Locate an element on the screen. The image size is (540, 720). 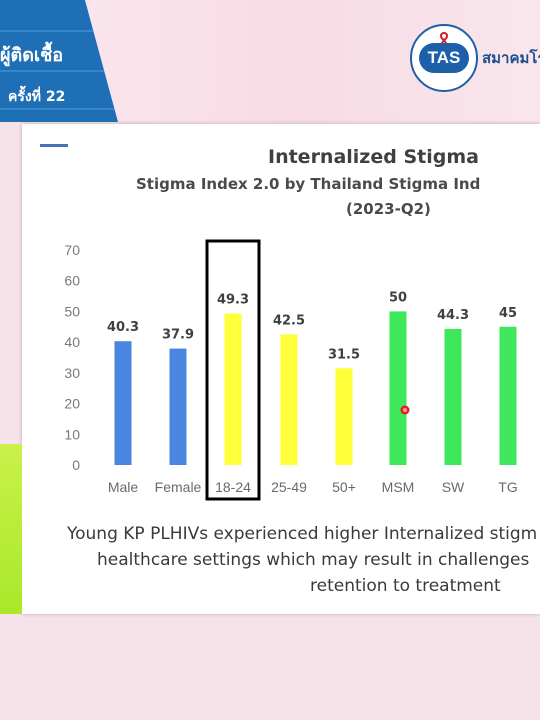
y-tick-label: 50 is located at coordinates (72, 311).